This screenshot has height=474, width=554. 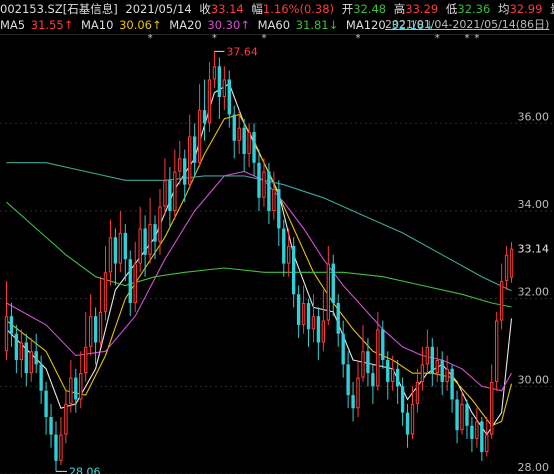 What do you see at coordinates (467, 24) in the screenshot?
I see `date-range: 2021/01/04-2021/05/14(86日)` at bounding box center [467, 24].